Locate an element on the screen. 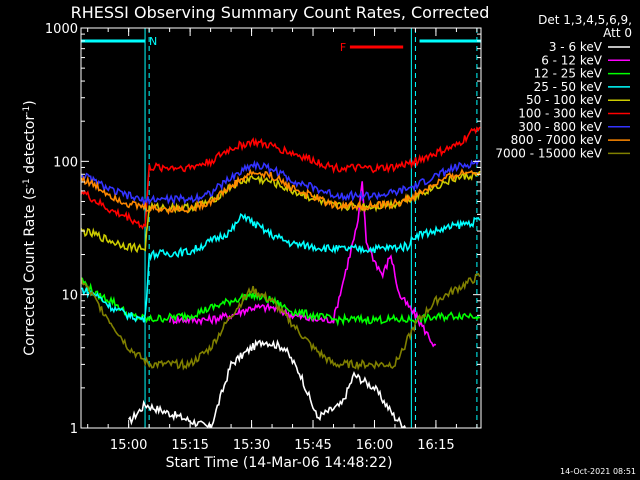 This screenshot has height=480, width=640. x-tick-label: 15:45 is located at coordinates (312, 445).